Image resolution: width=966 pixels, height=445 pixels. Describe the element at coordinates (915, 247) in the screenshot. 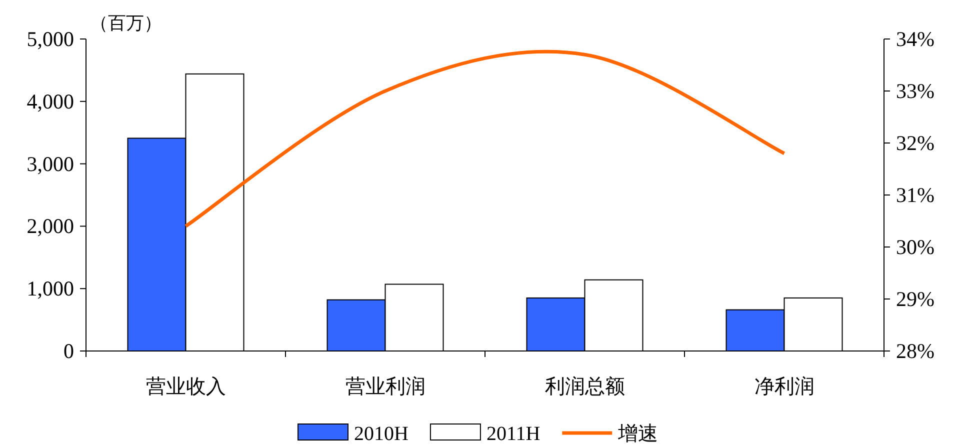

I see `y2-tick-label: 30%` at that location.